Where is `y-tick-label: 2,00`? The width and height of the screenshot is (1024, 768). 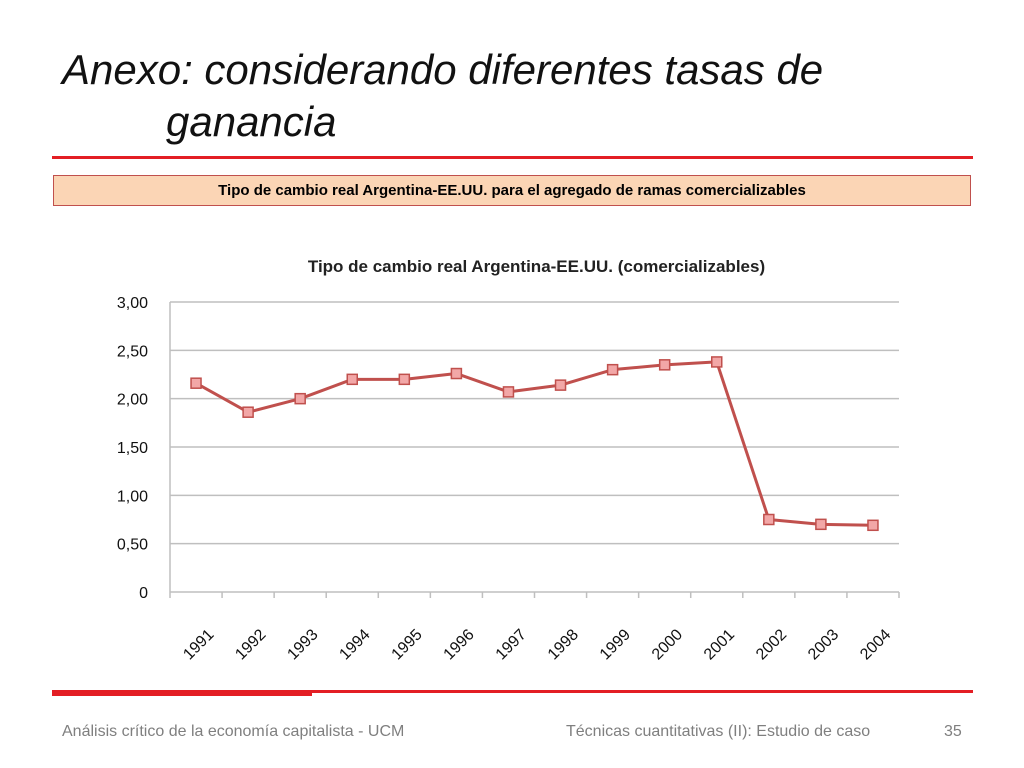 y-tick-label: 2,00 is located at coordinates (132, 400).